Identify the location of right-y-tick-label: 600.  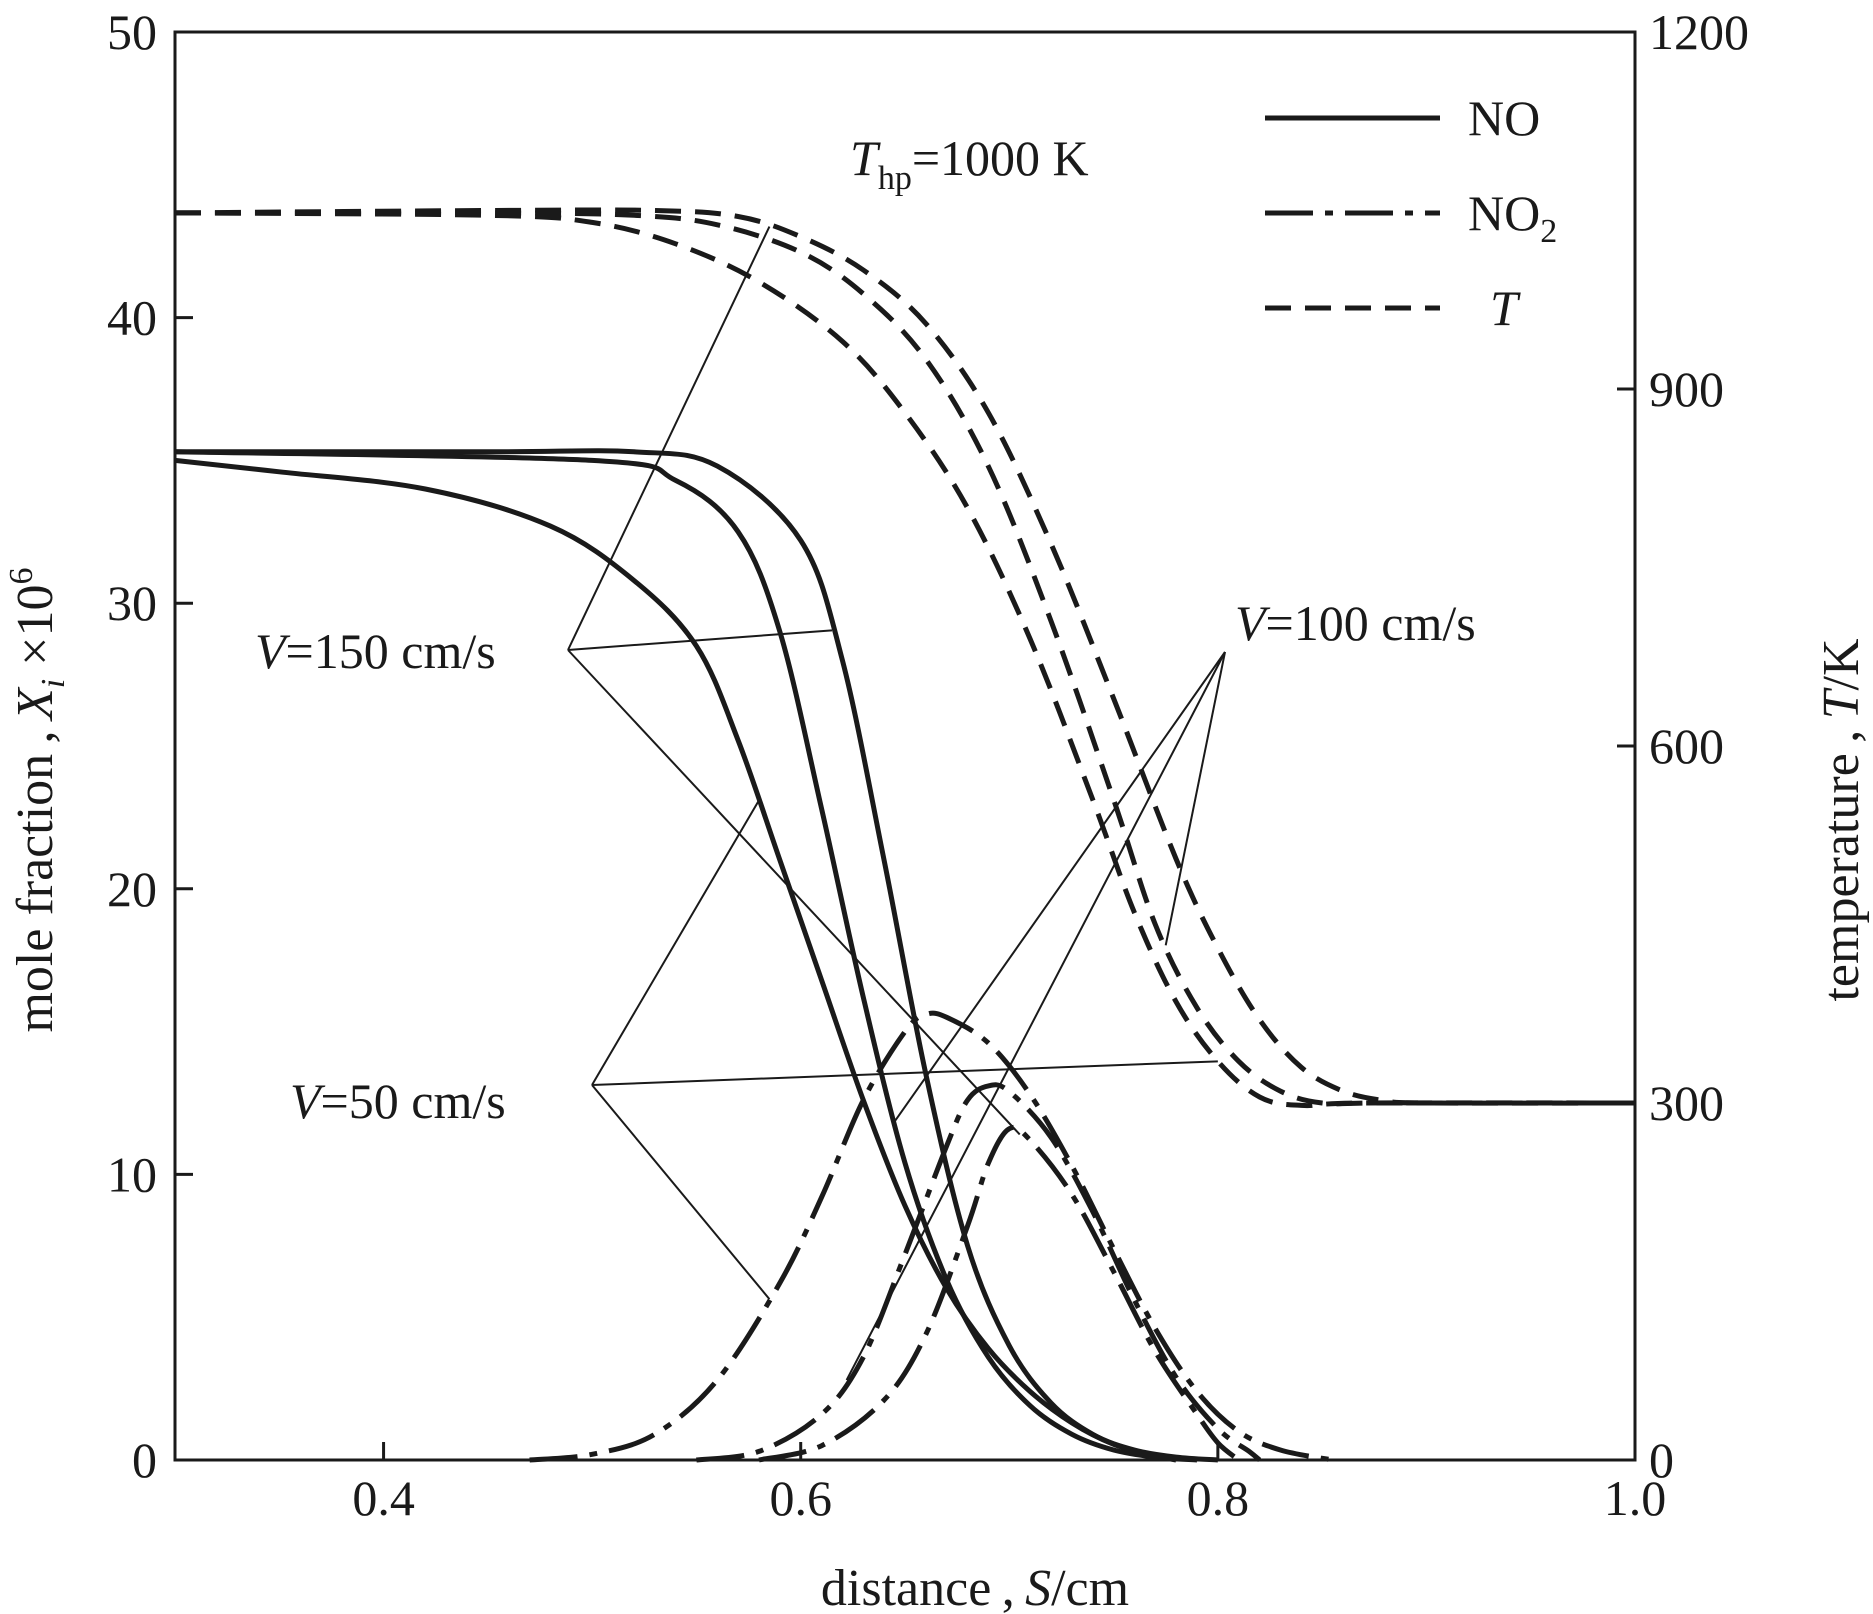
(1686, 746).